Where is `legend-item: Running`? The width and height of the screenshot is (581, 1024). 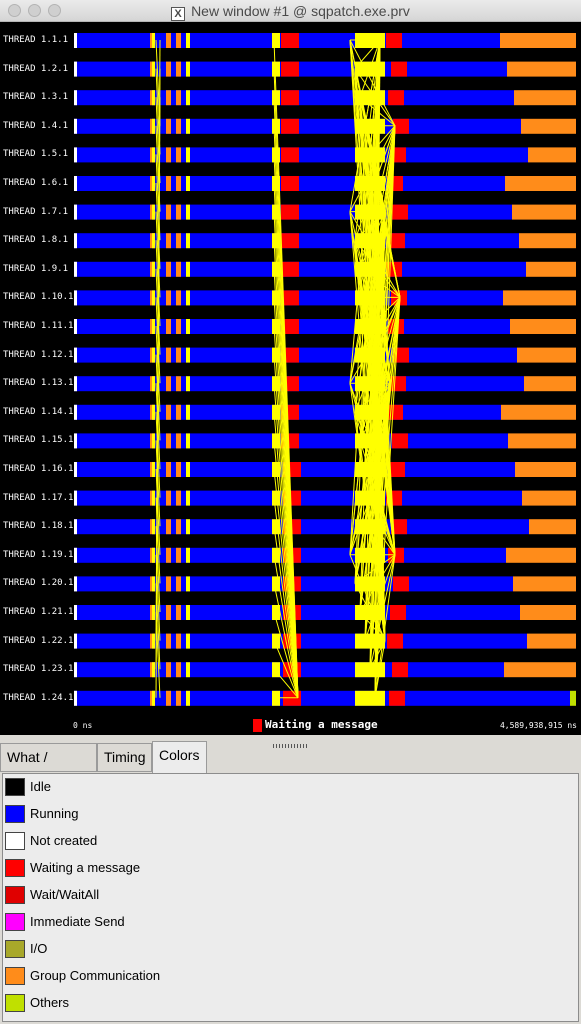 legend-item: Running is located at coordinates (290, 814).